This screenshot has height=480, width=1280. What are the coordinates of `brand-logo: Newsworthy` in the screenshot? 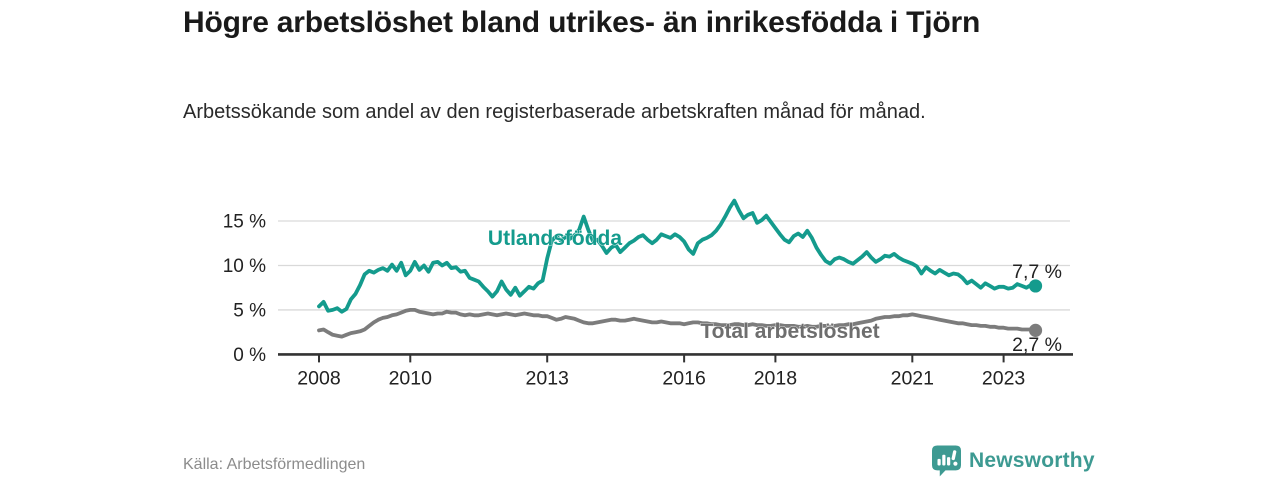 It's located at (1013, 461).